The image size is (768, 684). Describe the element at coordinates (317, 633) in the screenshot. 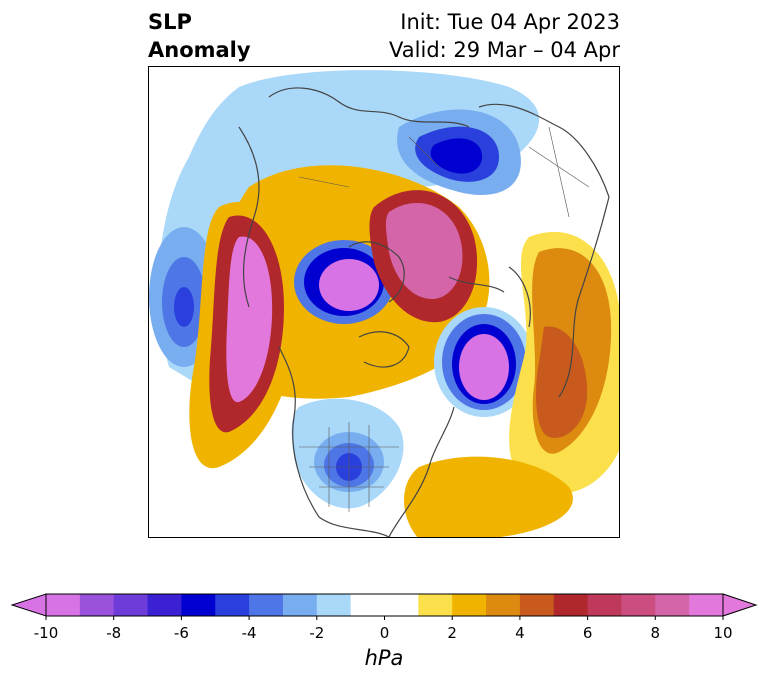

I see `colorbar-tick-label: -2` at that location.